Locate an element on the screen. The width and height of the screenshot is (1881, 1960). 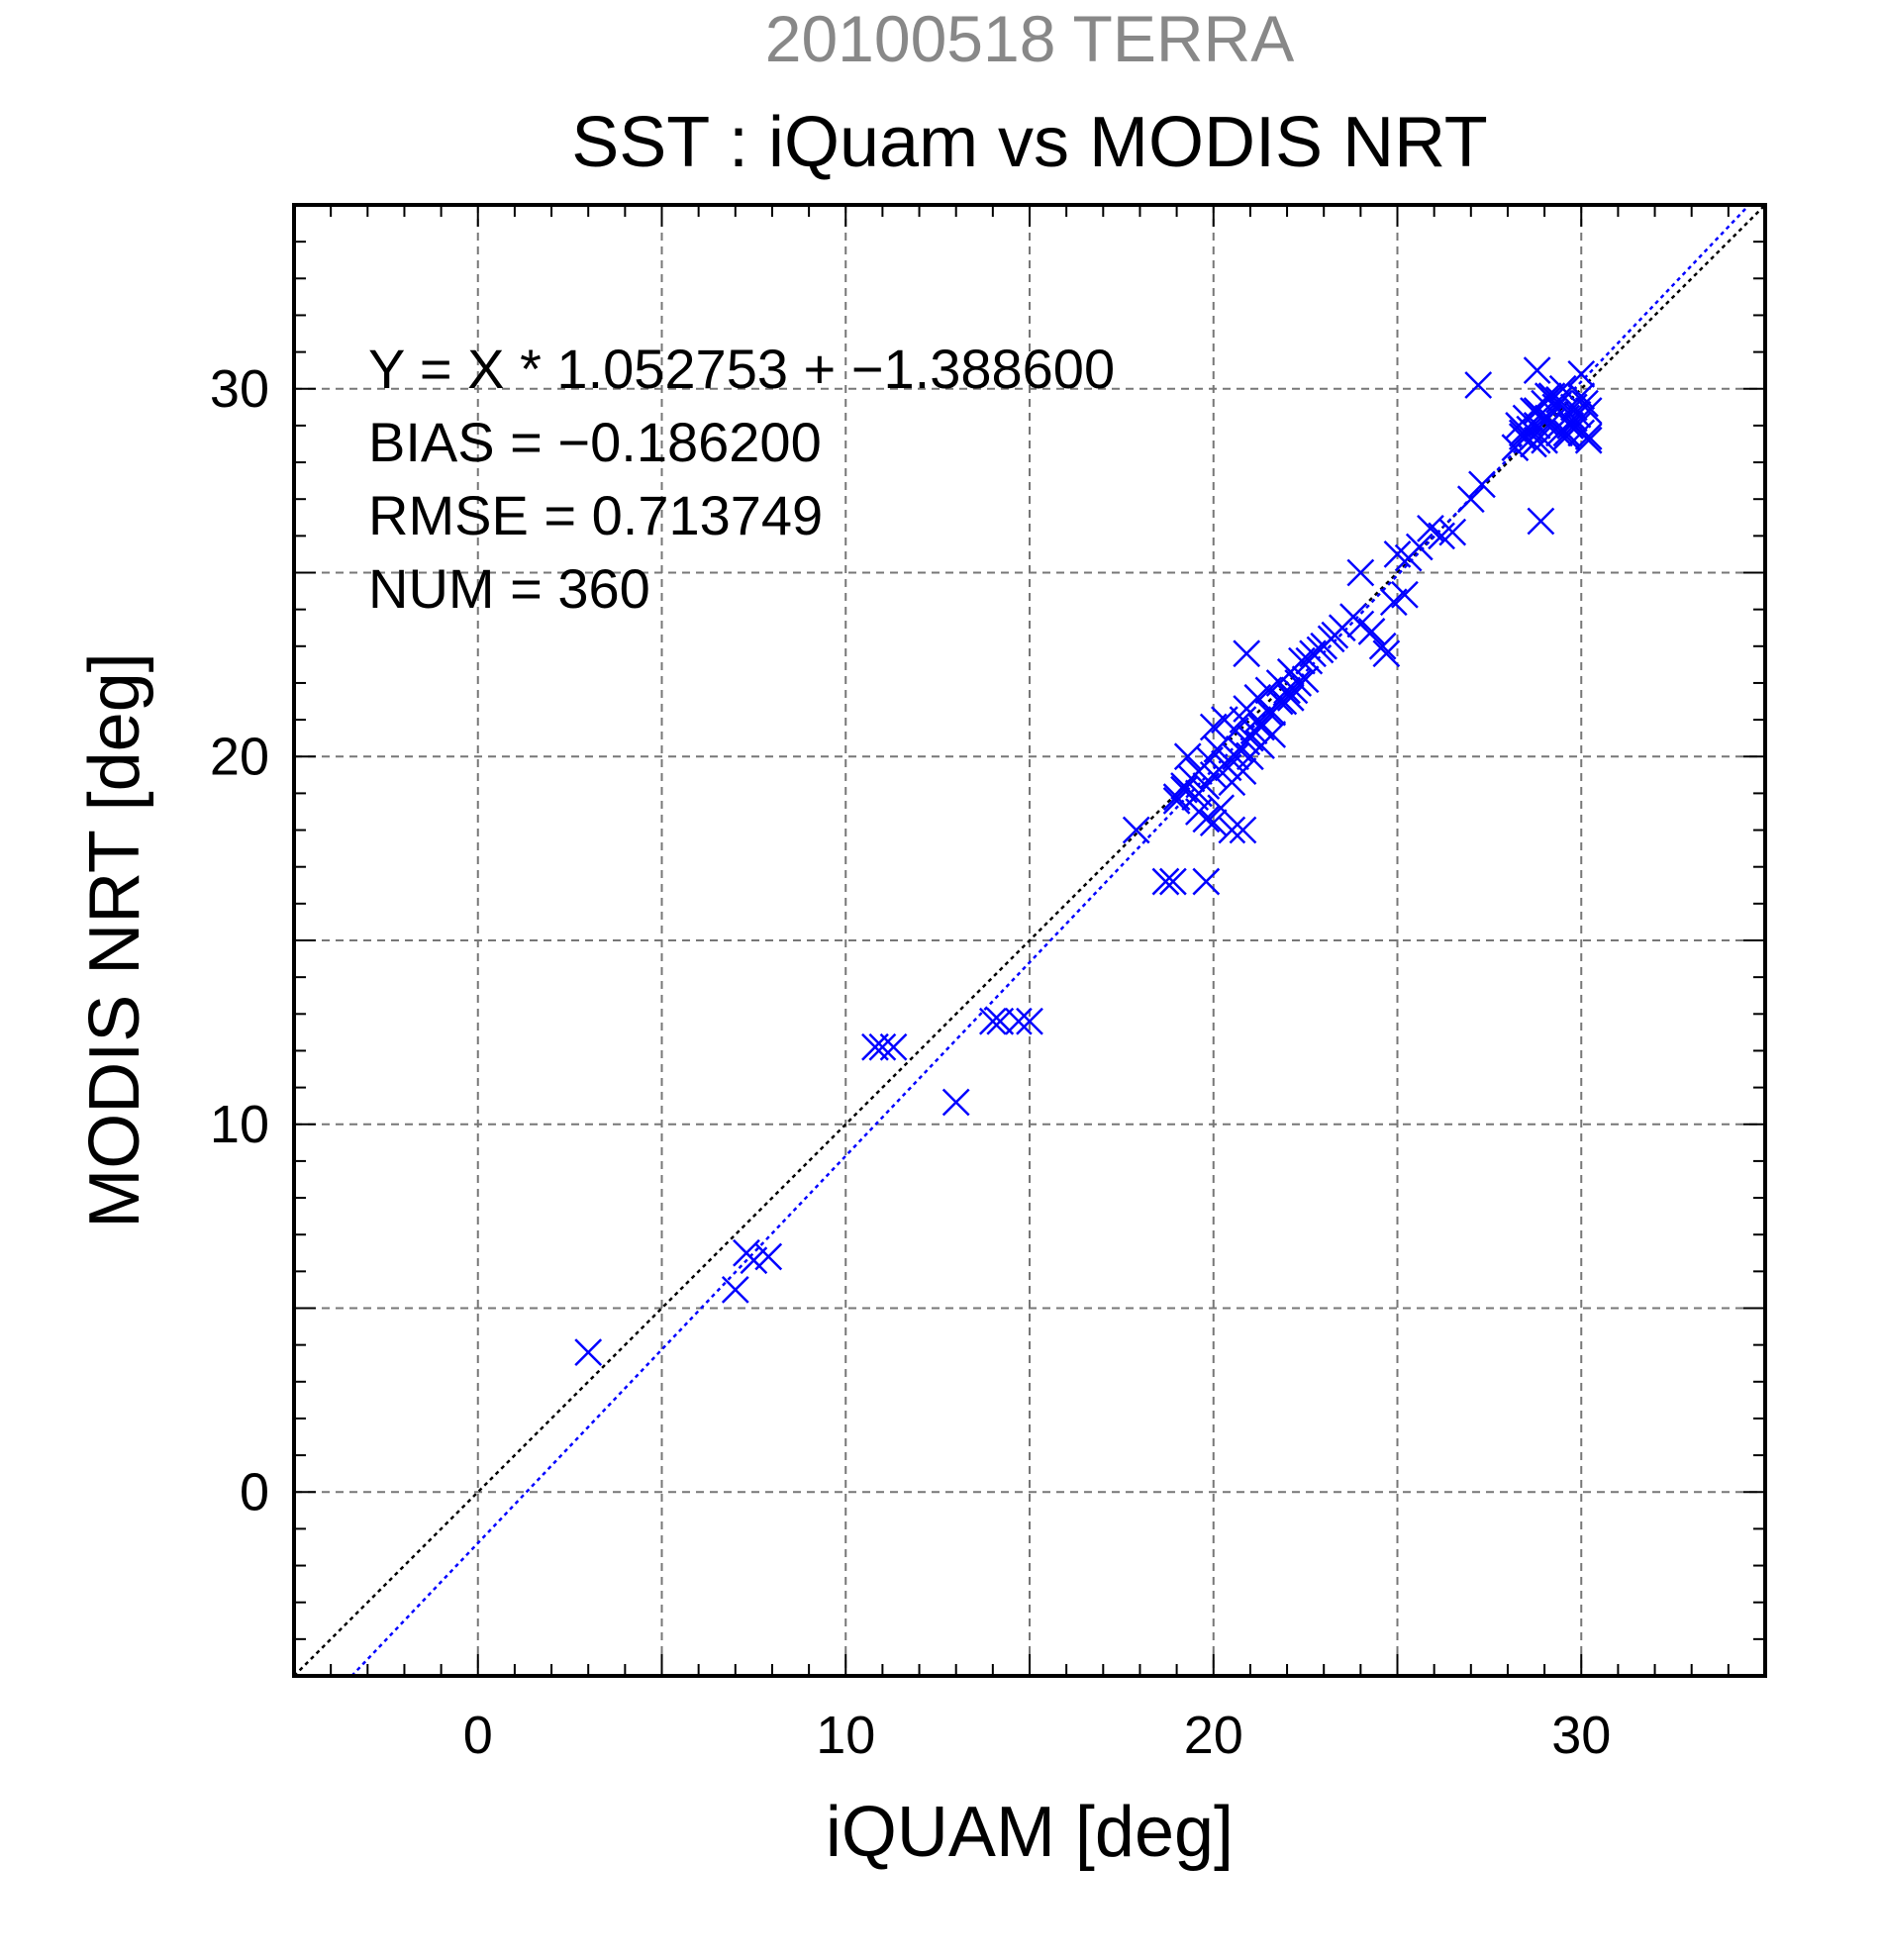
x-axis-title: iQUAM [deg] is located at coordinates (1030, 1832).